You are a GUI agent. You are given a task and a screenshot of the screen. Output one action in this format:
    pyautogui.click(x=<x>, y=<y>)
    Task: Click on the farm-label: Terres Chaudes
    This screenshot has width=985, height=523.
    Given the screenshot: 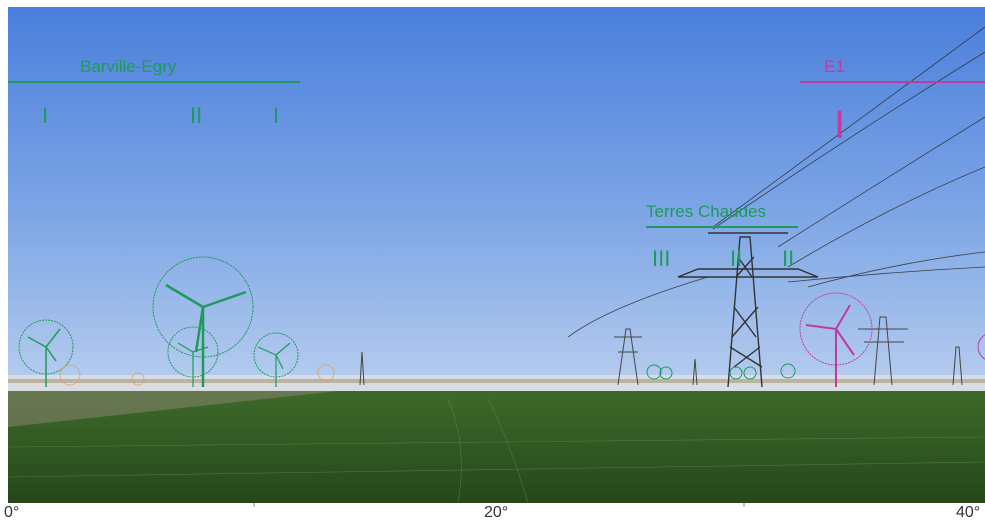 What is the action you would take?
    pyautogui.click(x=706, y=211)
    